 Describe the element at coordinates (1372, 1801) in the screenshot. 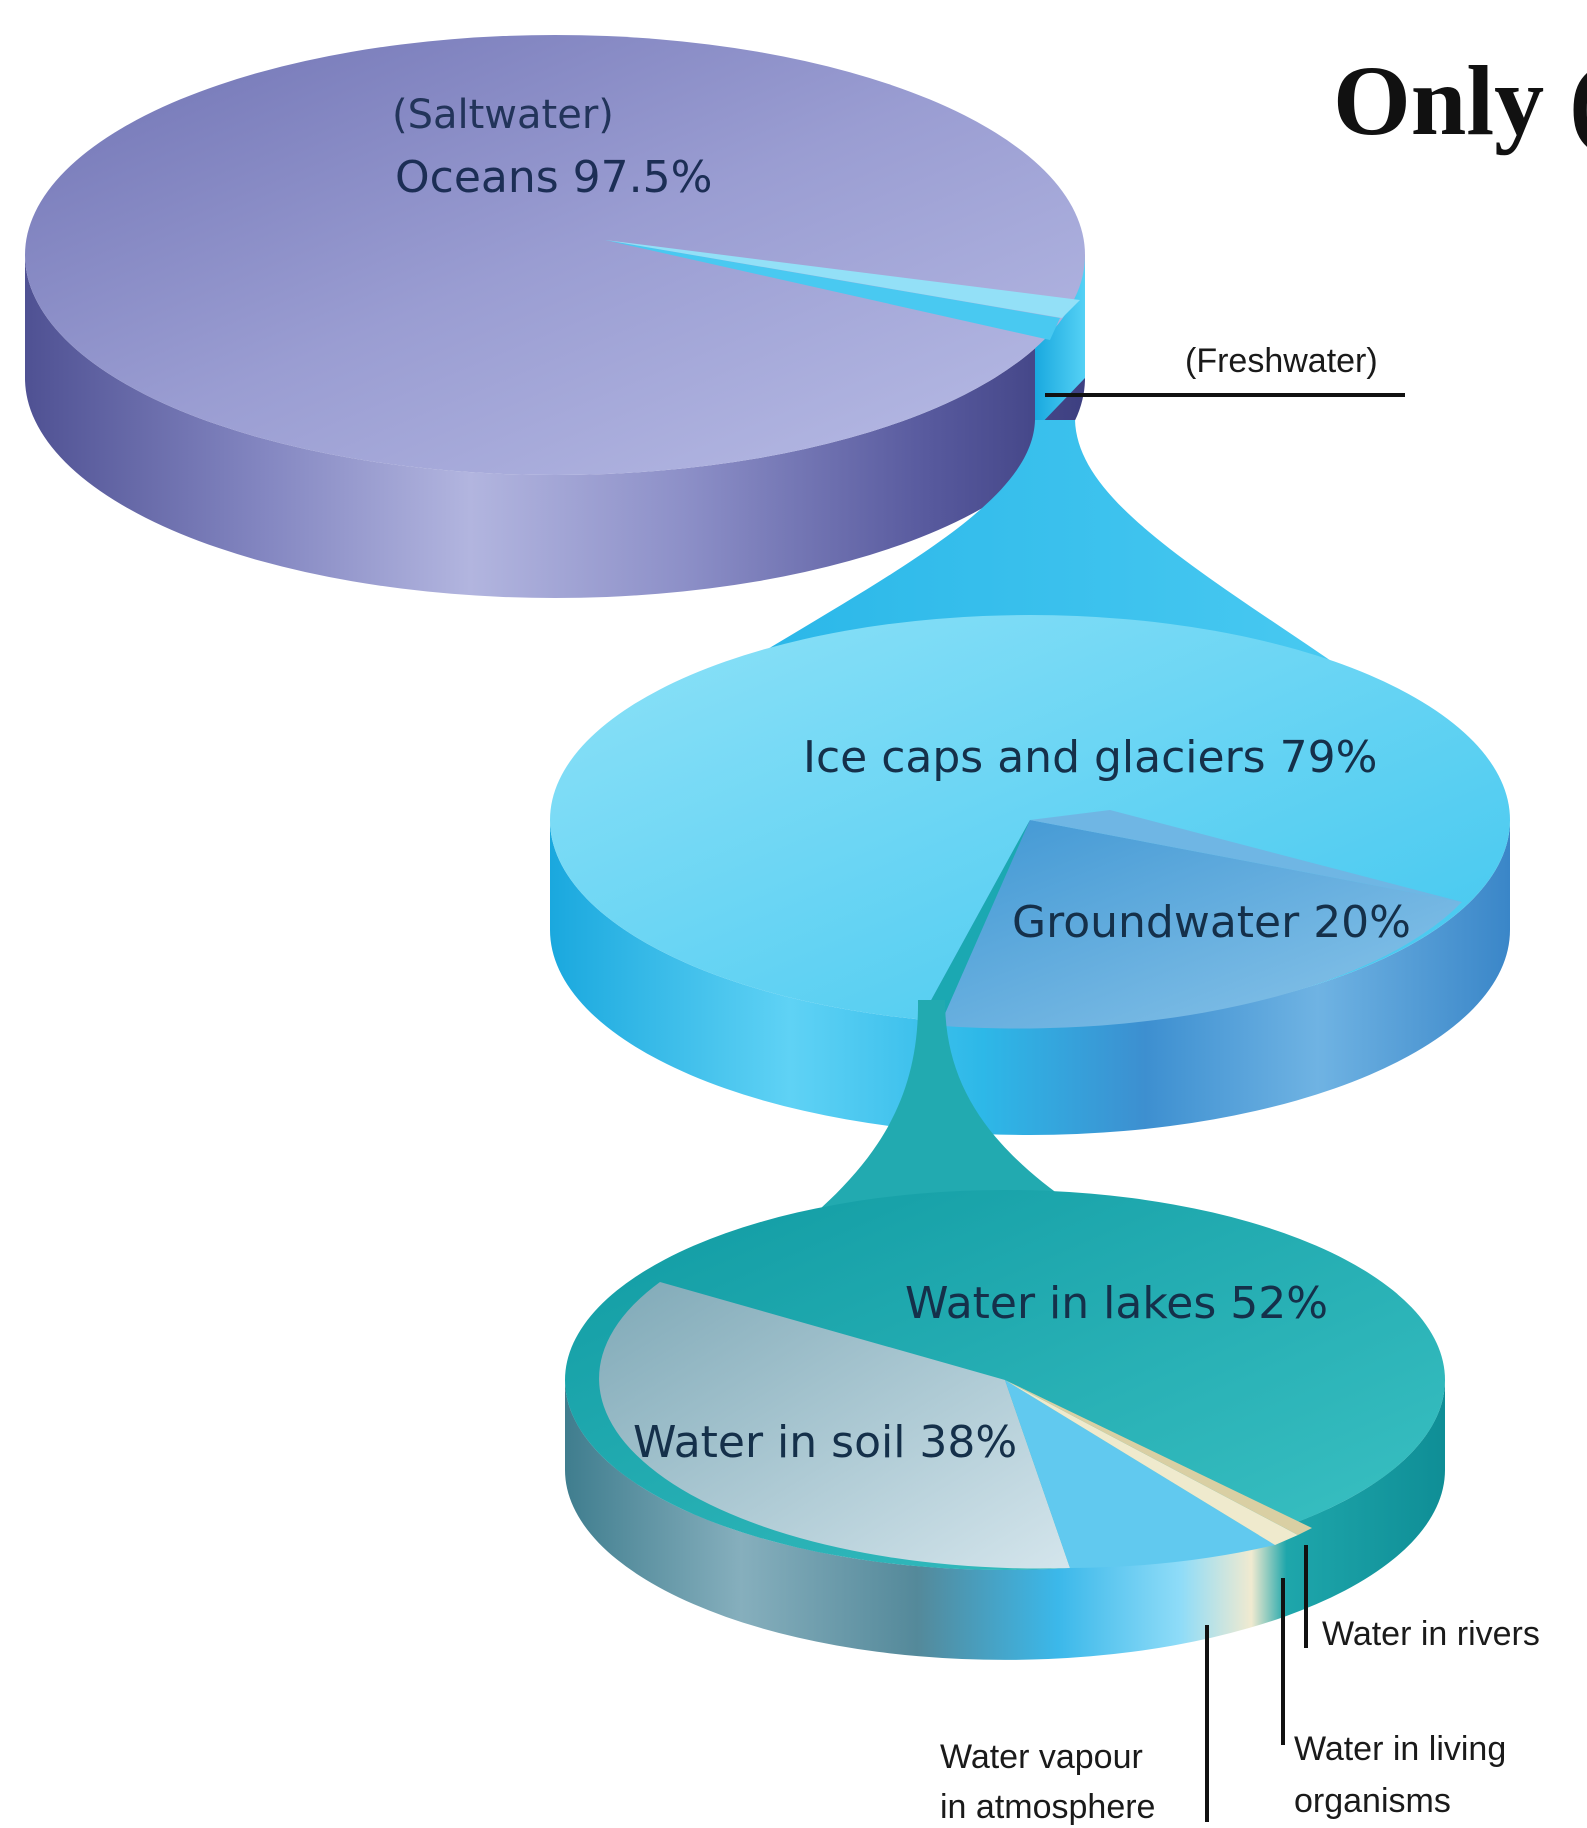

I see `water-in-living-organisms-label-line2: organisms` at that location.